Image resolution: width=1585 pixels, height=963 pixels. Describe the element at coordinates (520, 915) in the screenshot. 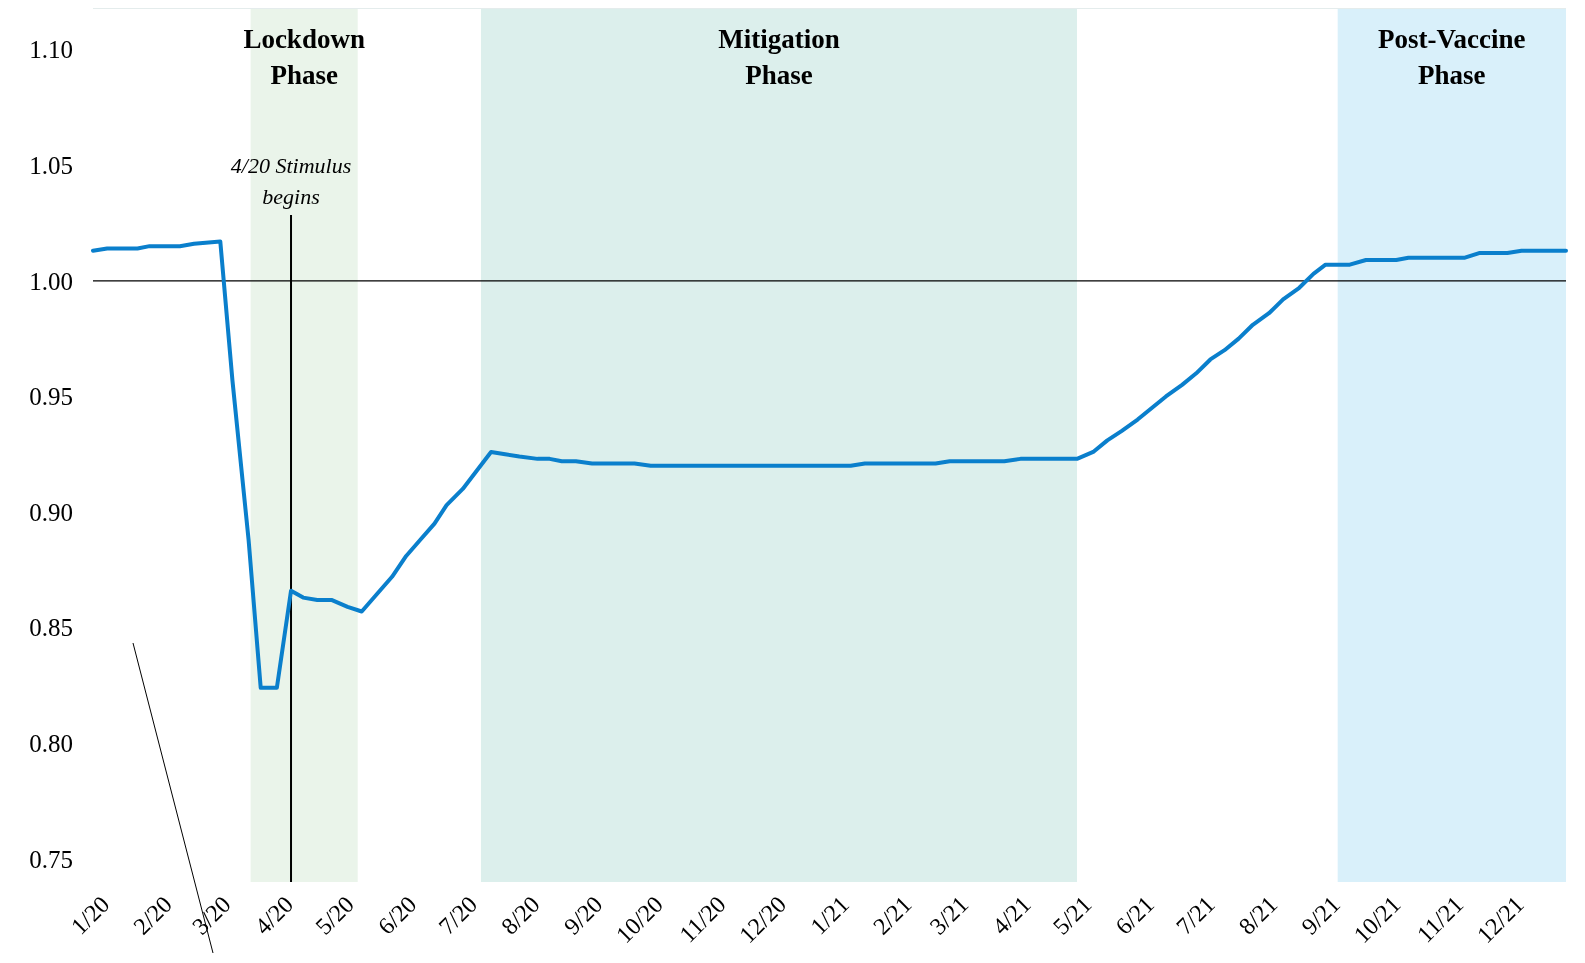

I see `x-tick-label: 8/20` at that location.